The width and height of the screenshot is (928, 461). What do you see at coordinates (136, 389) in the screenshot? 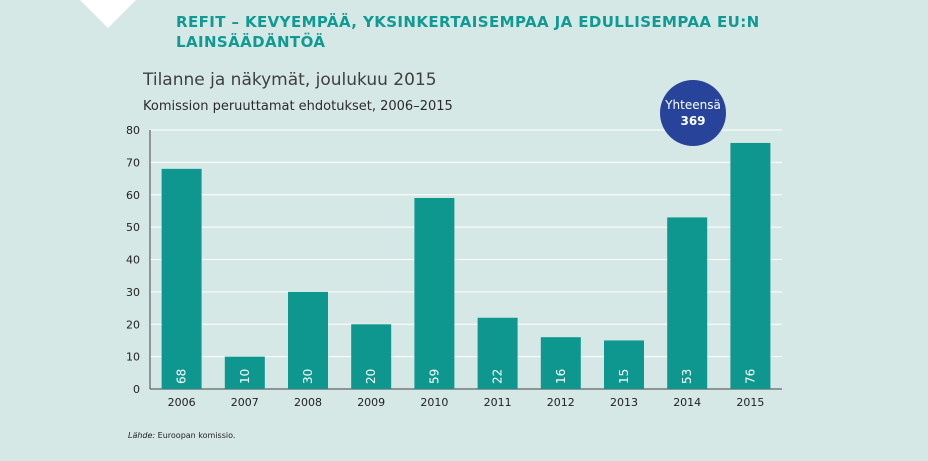
I see `y-tick-label: 0` at bounding box center [136, 389].